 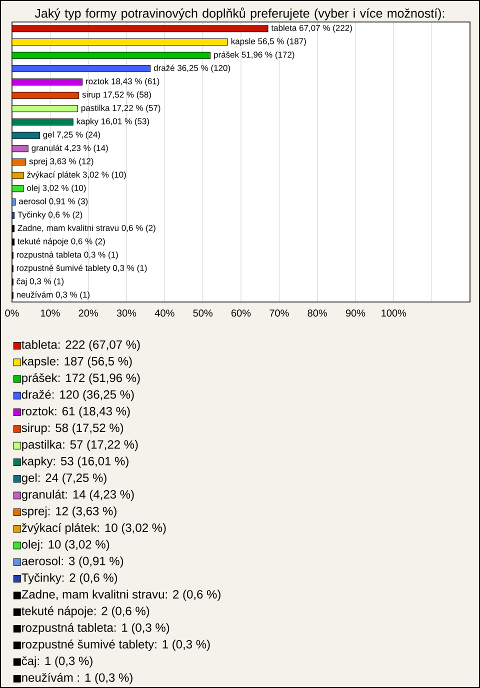 I want to click on x-tick-label: 100%, so click(x=394, y=313).